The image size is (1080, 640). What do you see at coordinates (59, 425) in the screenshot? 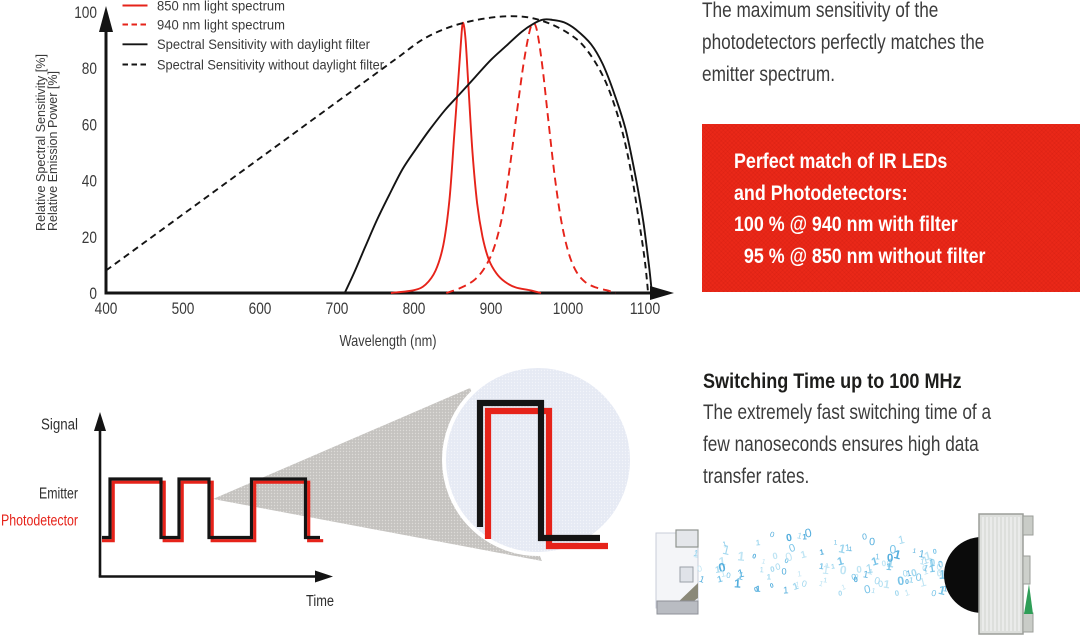
I see `signal-axis-label: Signal` at bounding box center [59, 425].